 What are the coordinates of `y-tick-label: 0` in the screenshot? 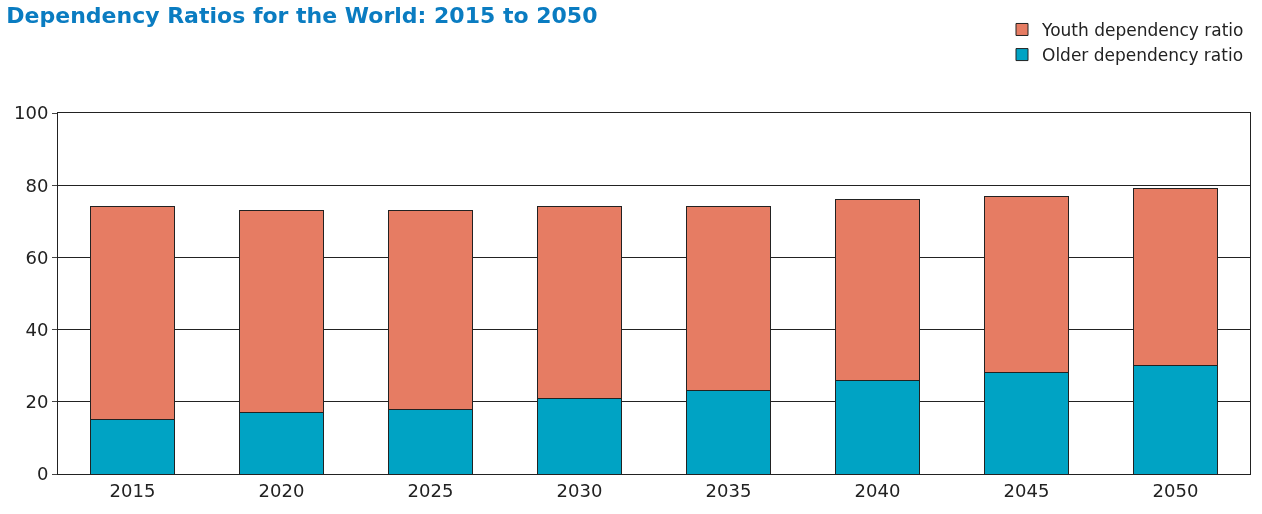 It's located at (42, 474).